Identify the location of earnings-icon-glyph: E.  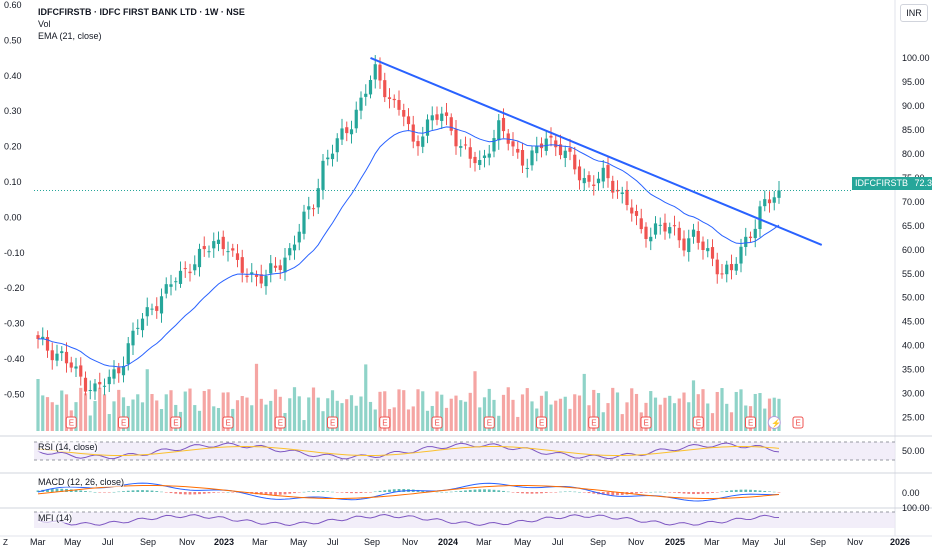
(698, 423).